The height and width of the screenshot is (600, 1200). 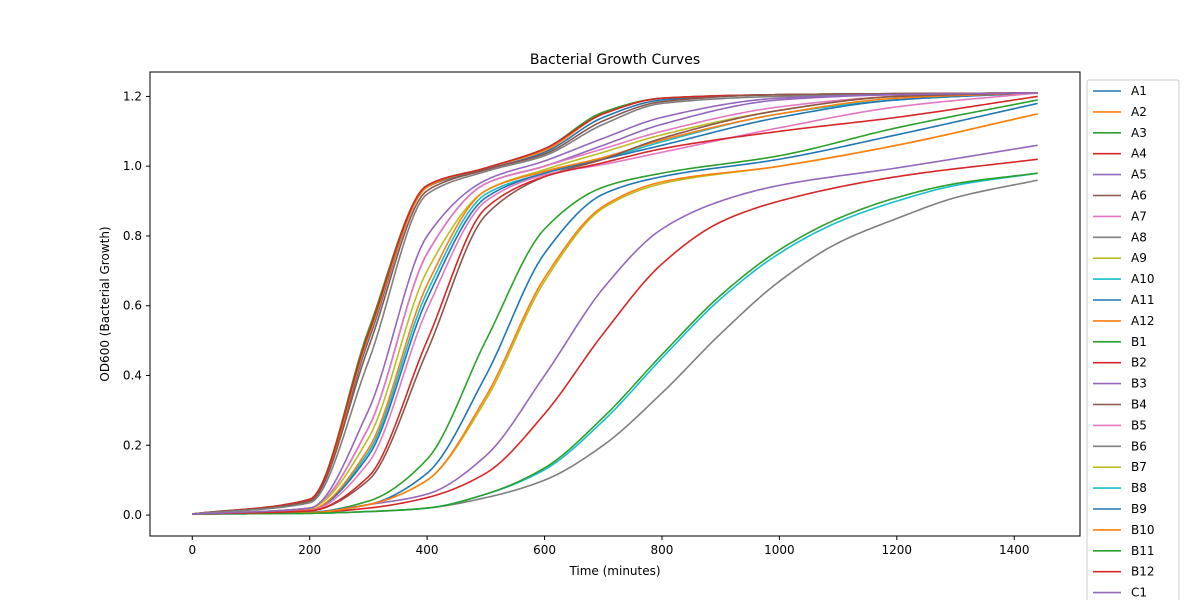 What do you see at coordinates (779, 550) in the screenshot?
I see `x-tick-label: 1000` at bounding box center [779, 550].